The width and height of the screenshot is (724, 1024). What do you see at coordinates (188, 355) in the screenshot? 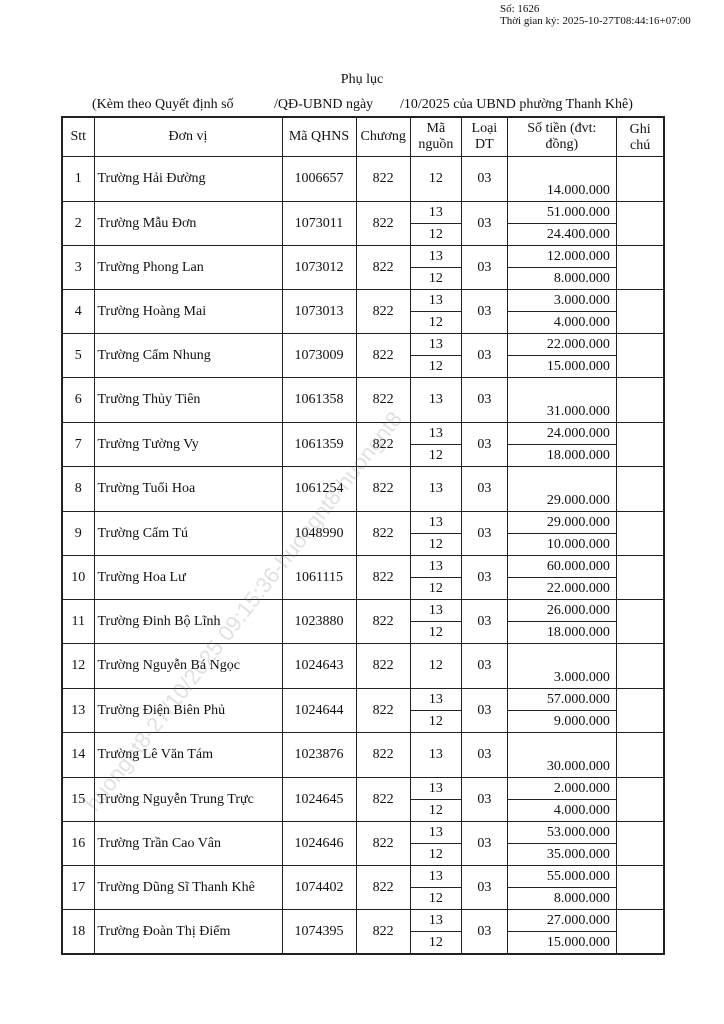
I see `unit-cell: Trường Cẩm Nhung` at bounding box center [188, 355].